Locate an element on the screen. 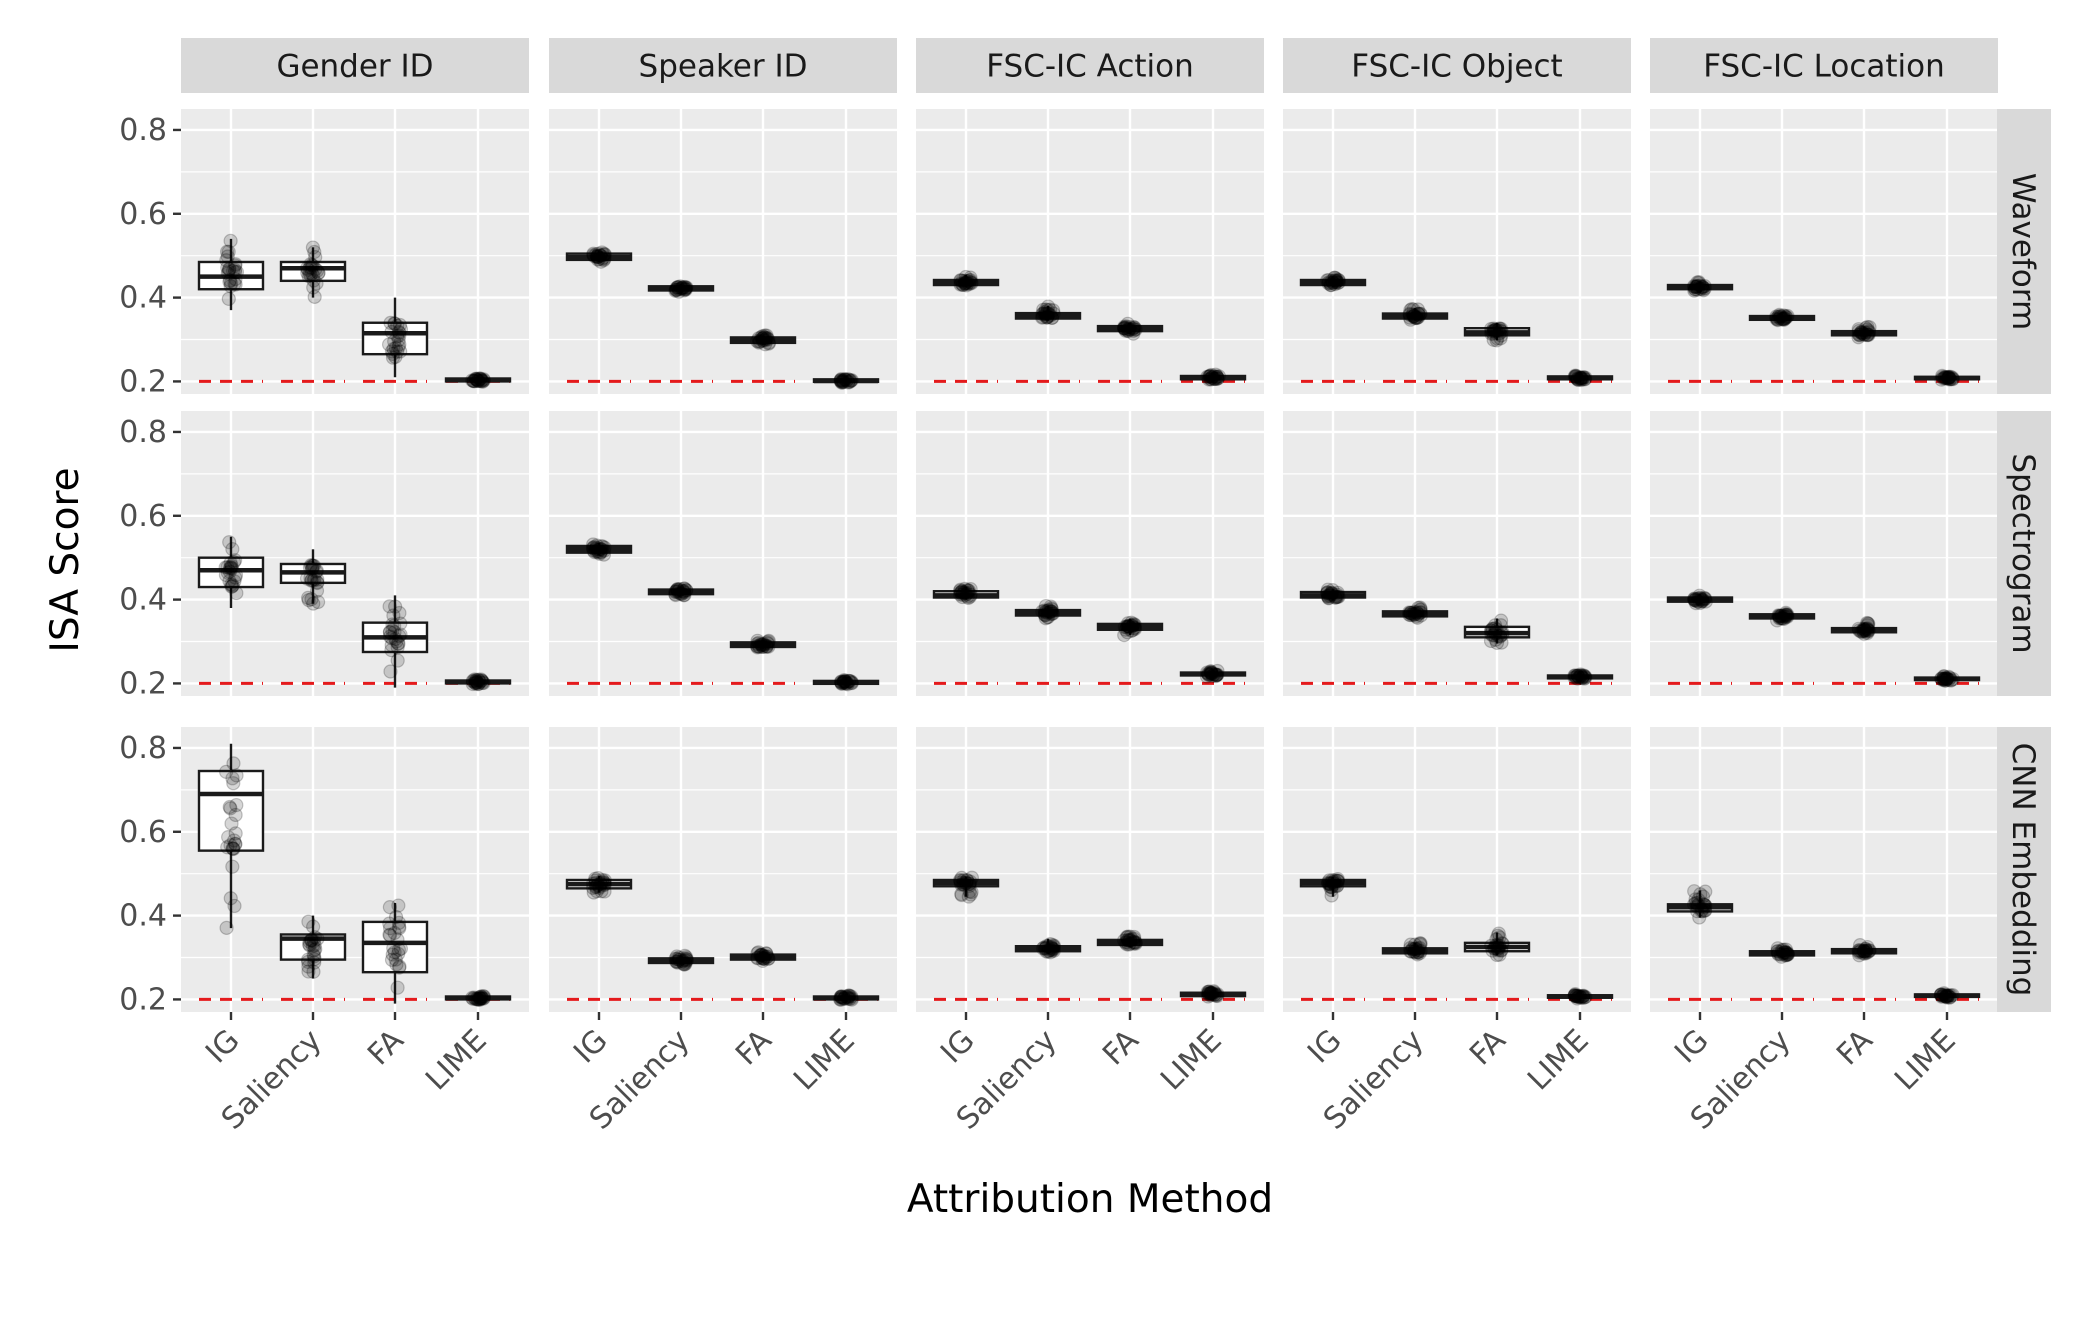 Image resolution: width=2088 pixels, height=1328 pixels. panel-background is located at coordinates (1824, 251).